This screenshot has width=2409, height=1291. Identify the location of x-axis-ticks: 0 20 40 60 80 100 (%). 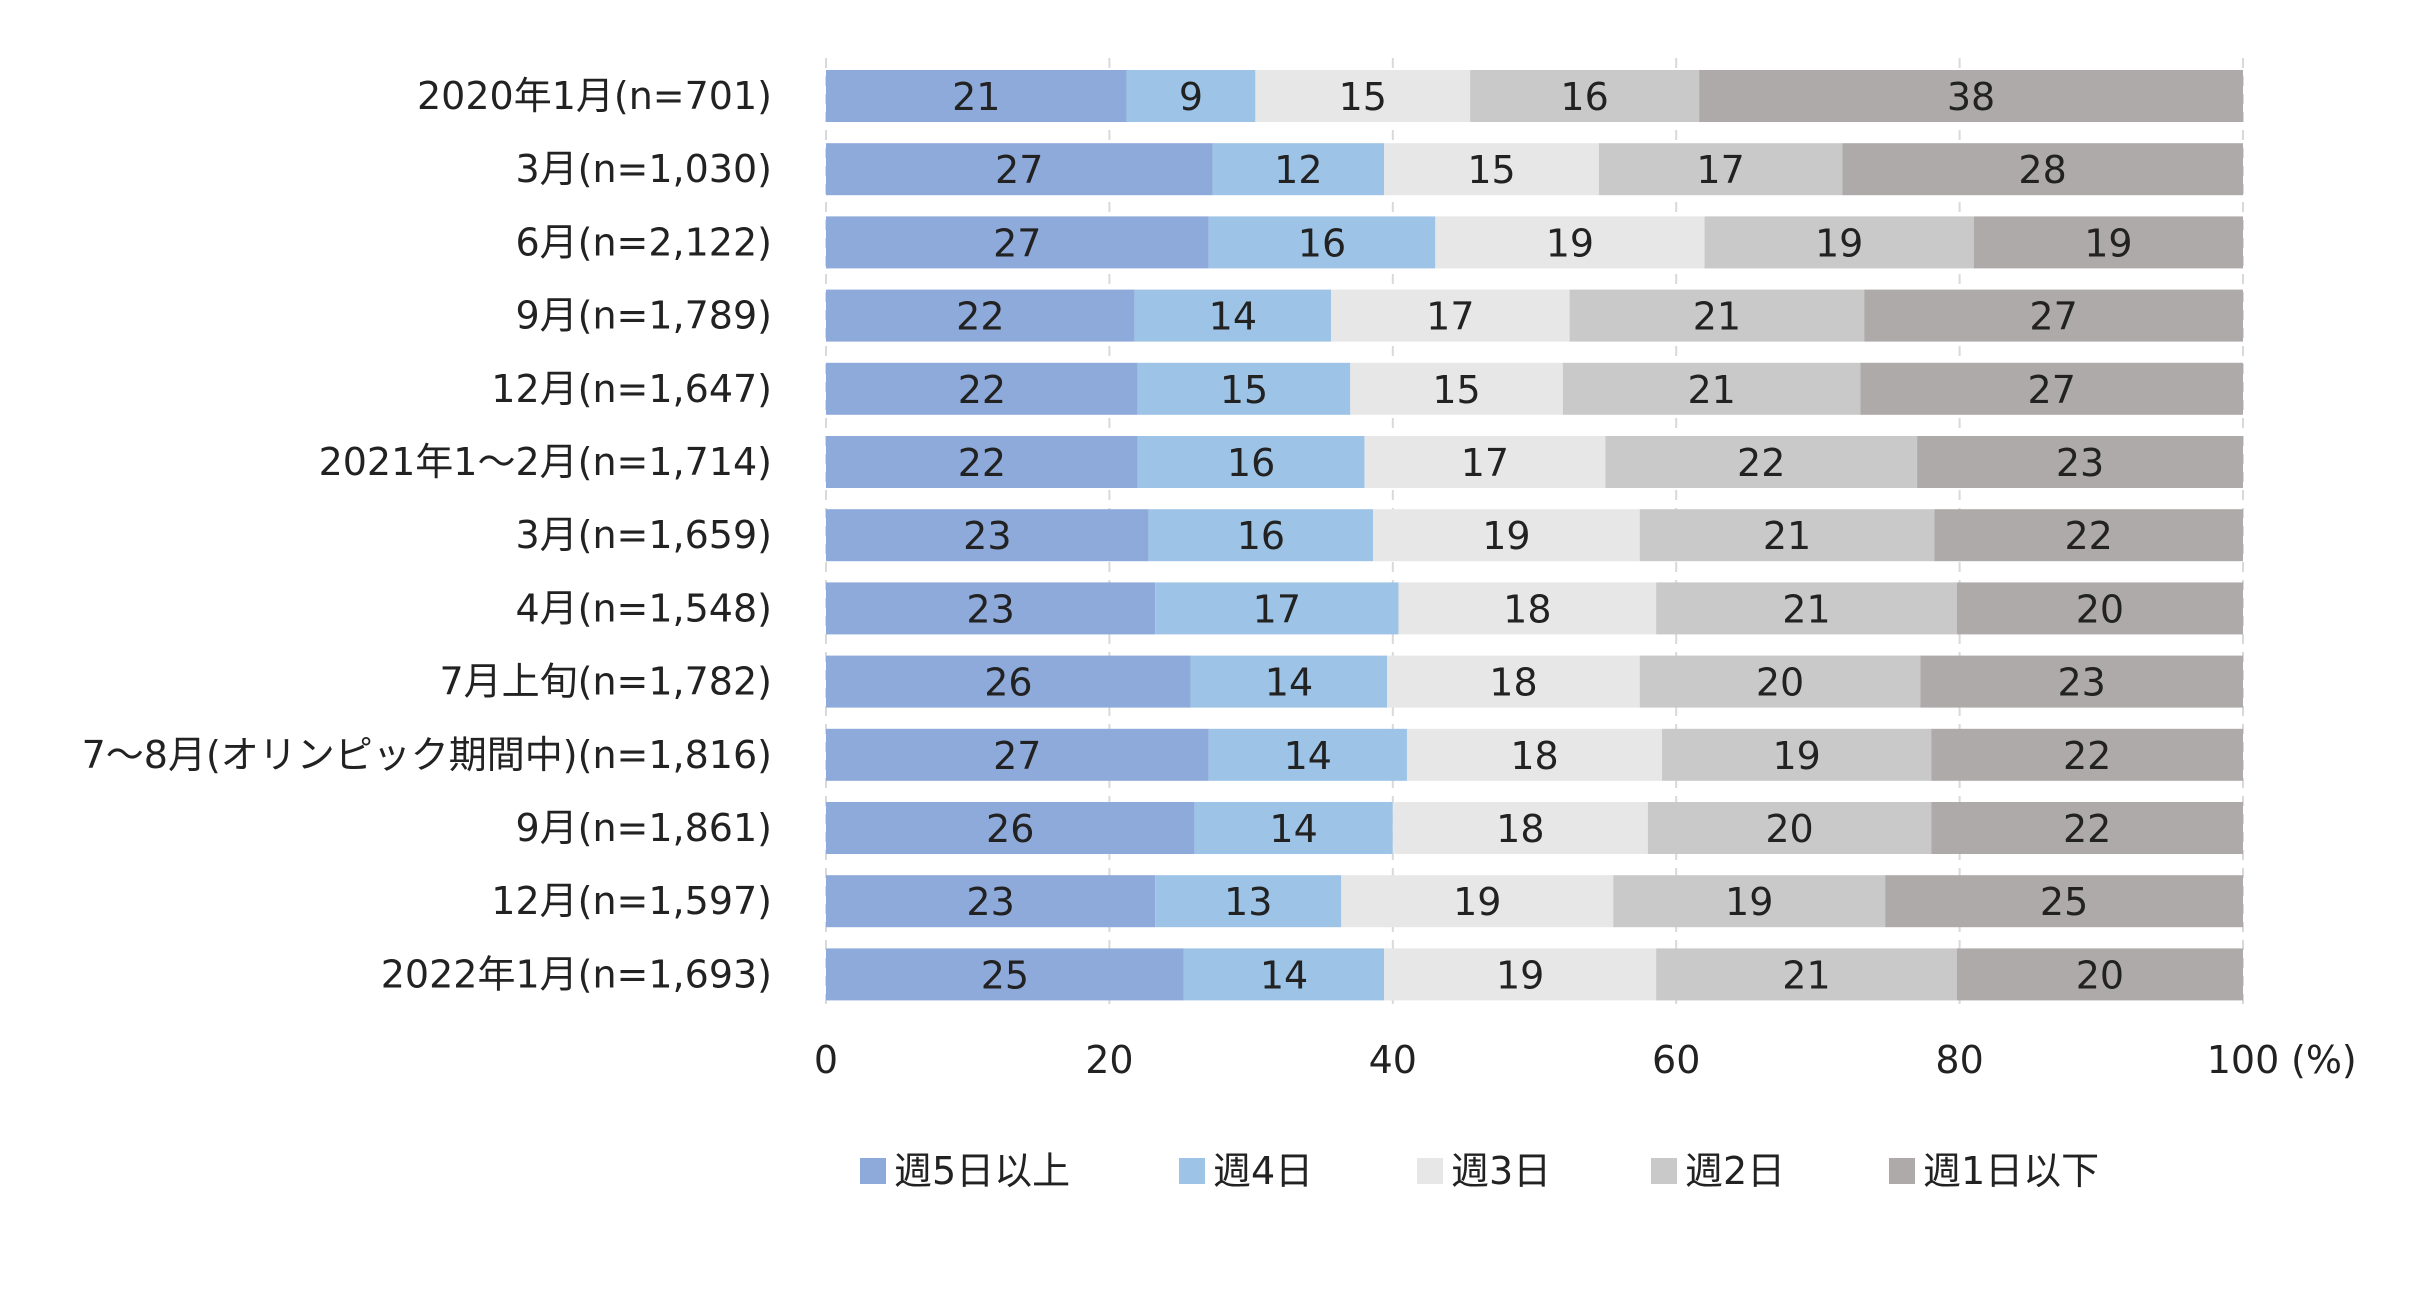
(1585, 1060).